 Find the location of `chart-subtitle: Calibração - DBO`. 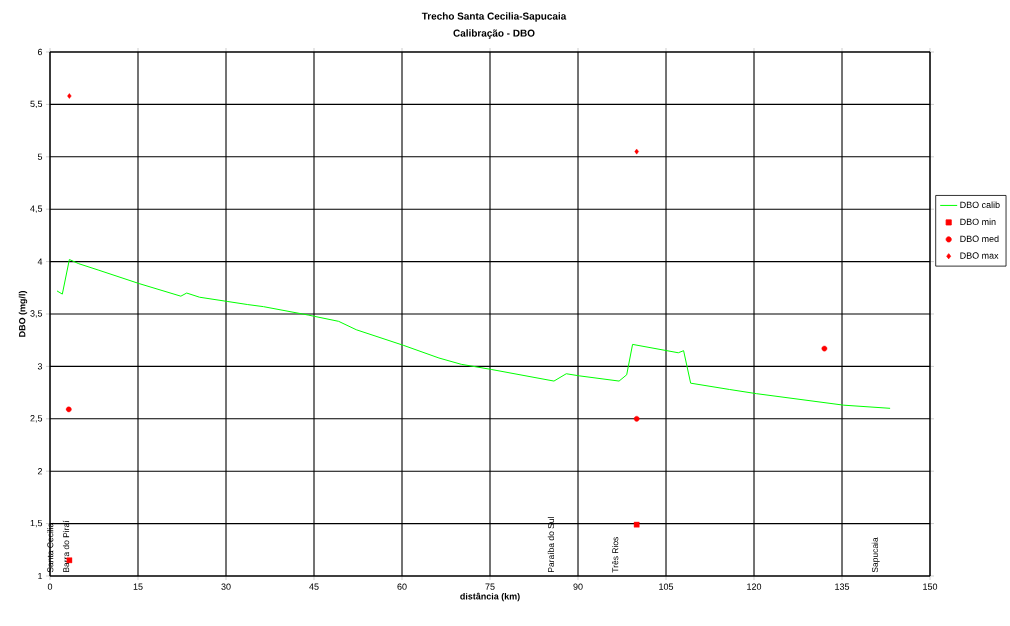

chart-subtitle: Calibração - DBO is located at coordinates (494, 34).